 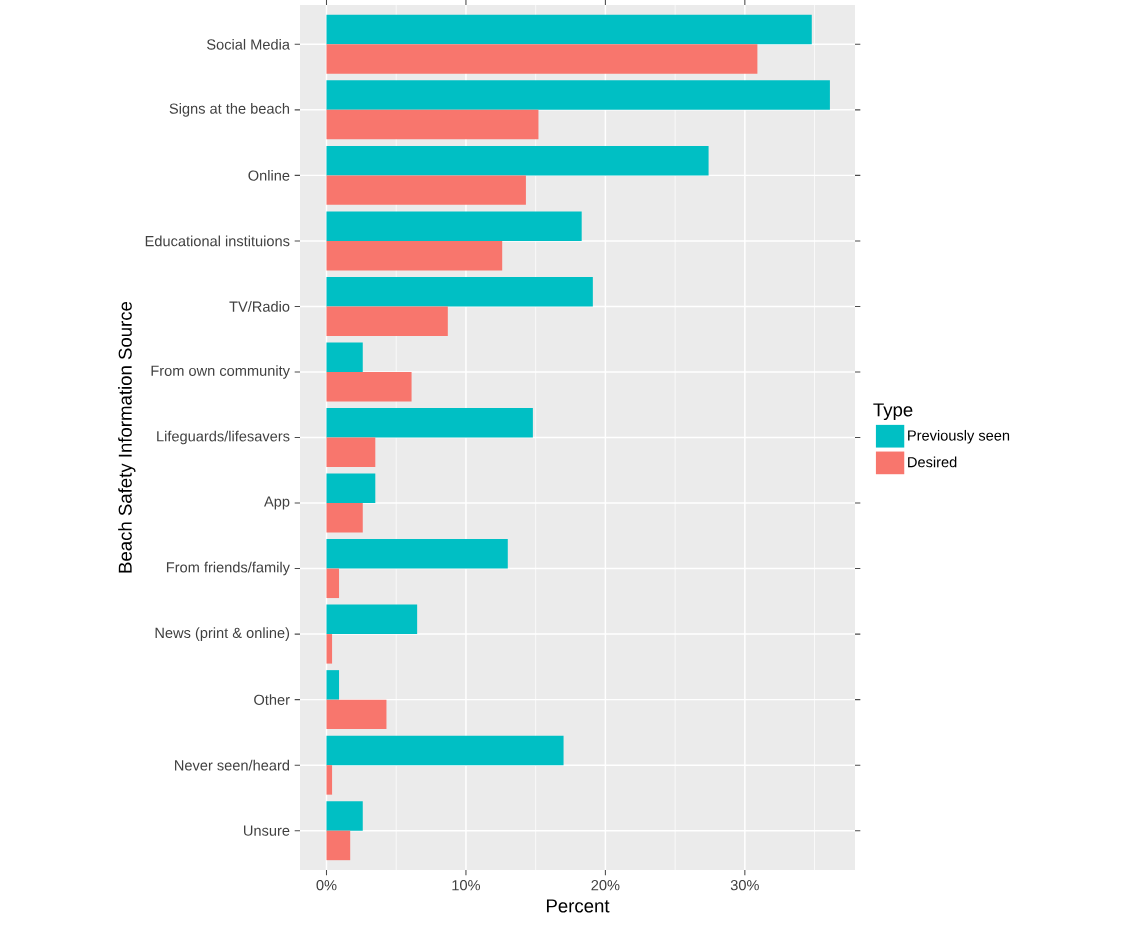 What do you see at coordinates (277, 503) in the screenshot?
I see `y-tick-label: App` at bounding box center [277, 503].